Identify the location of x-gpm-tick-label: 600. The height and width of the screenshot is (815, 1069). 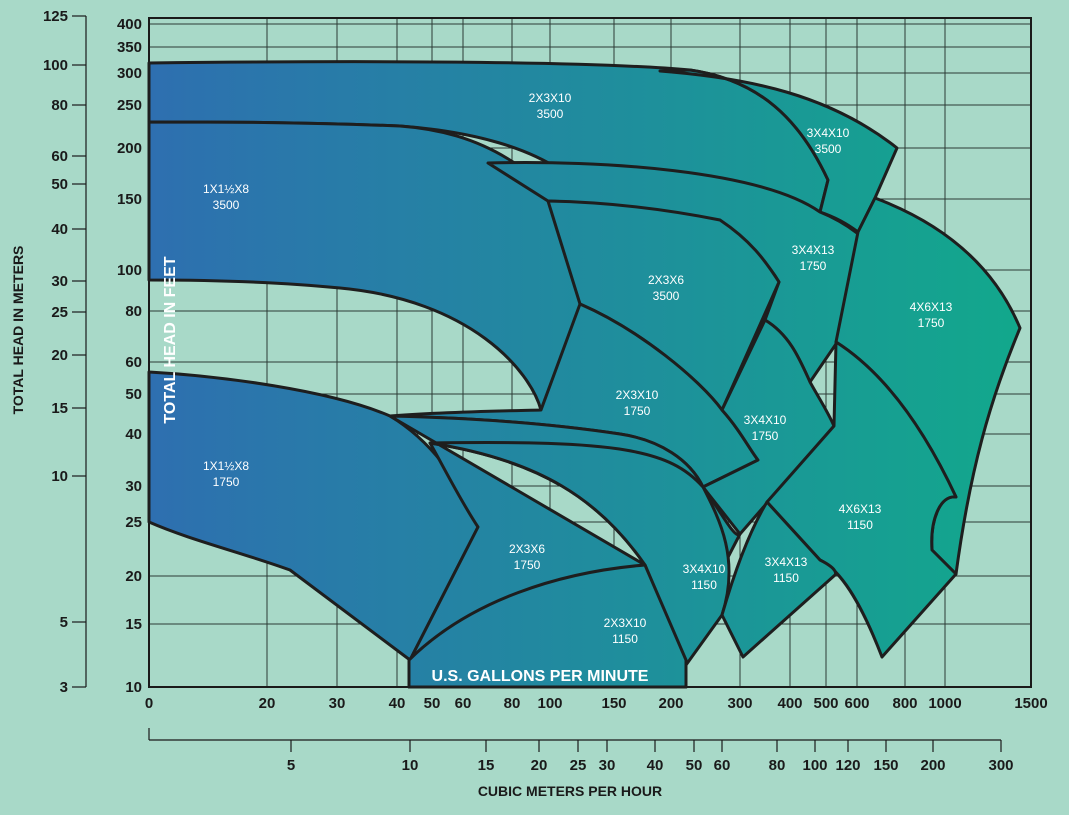
(856, 703).